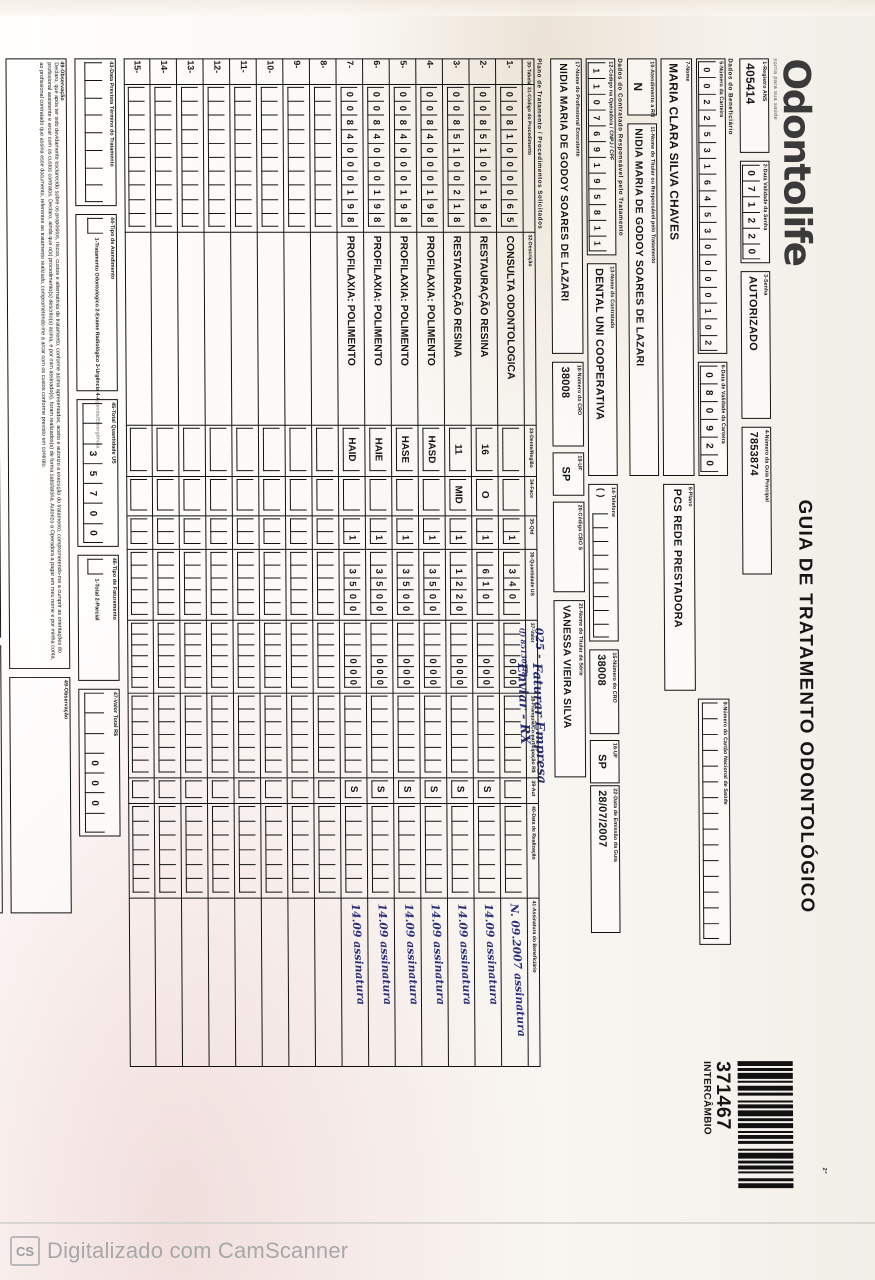 This screenshot has width=875, height=1280. I want to click on table-row-code-comb, so click(322, 156).